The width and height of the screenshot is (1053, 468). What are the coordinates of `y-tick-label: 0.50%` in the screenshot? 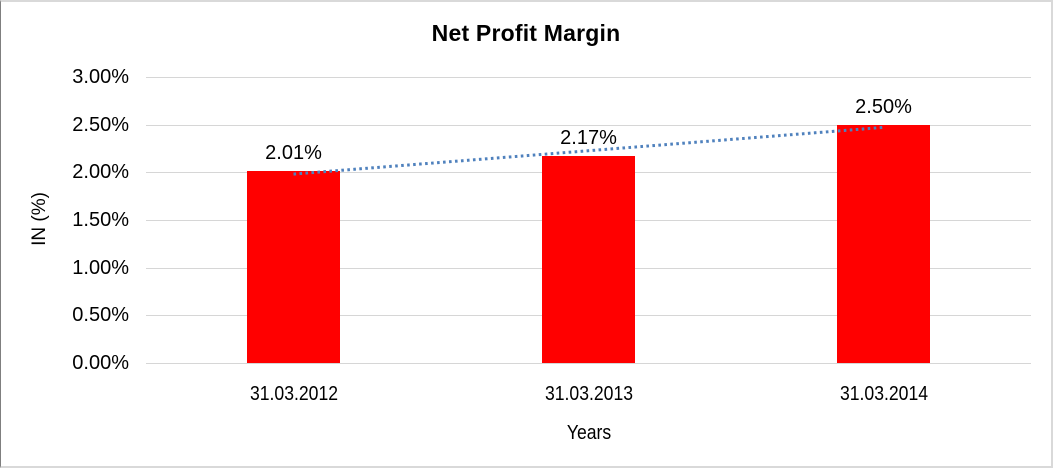 It's located at (100, 315).